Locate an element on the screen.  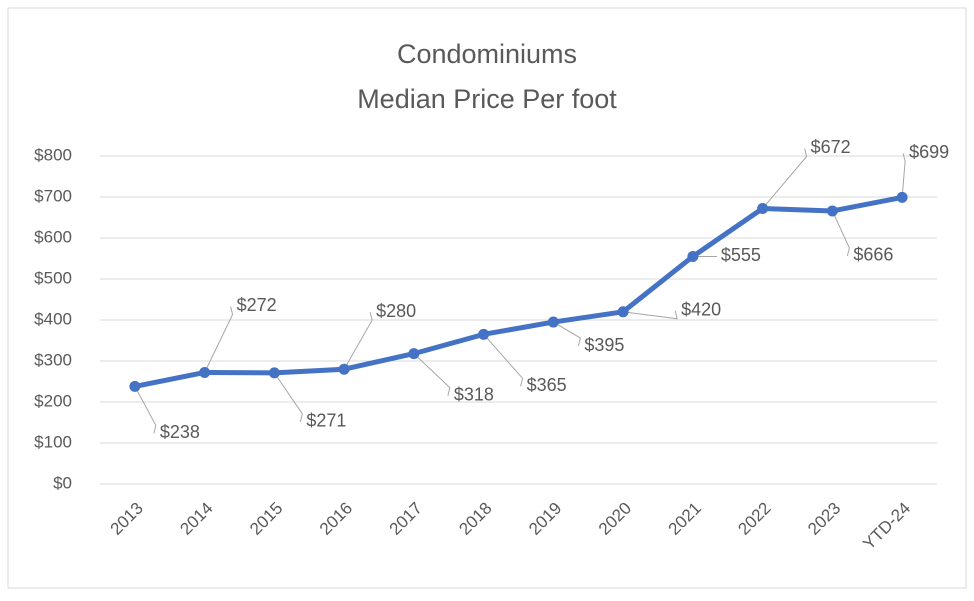
y-tick-label: $0 is located at coordinates (62, 482).